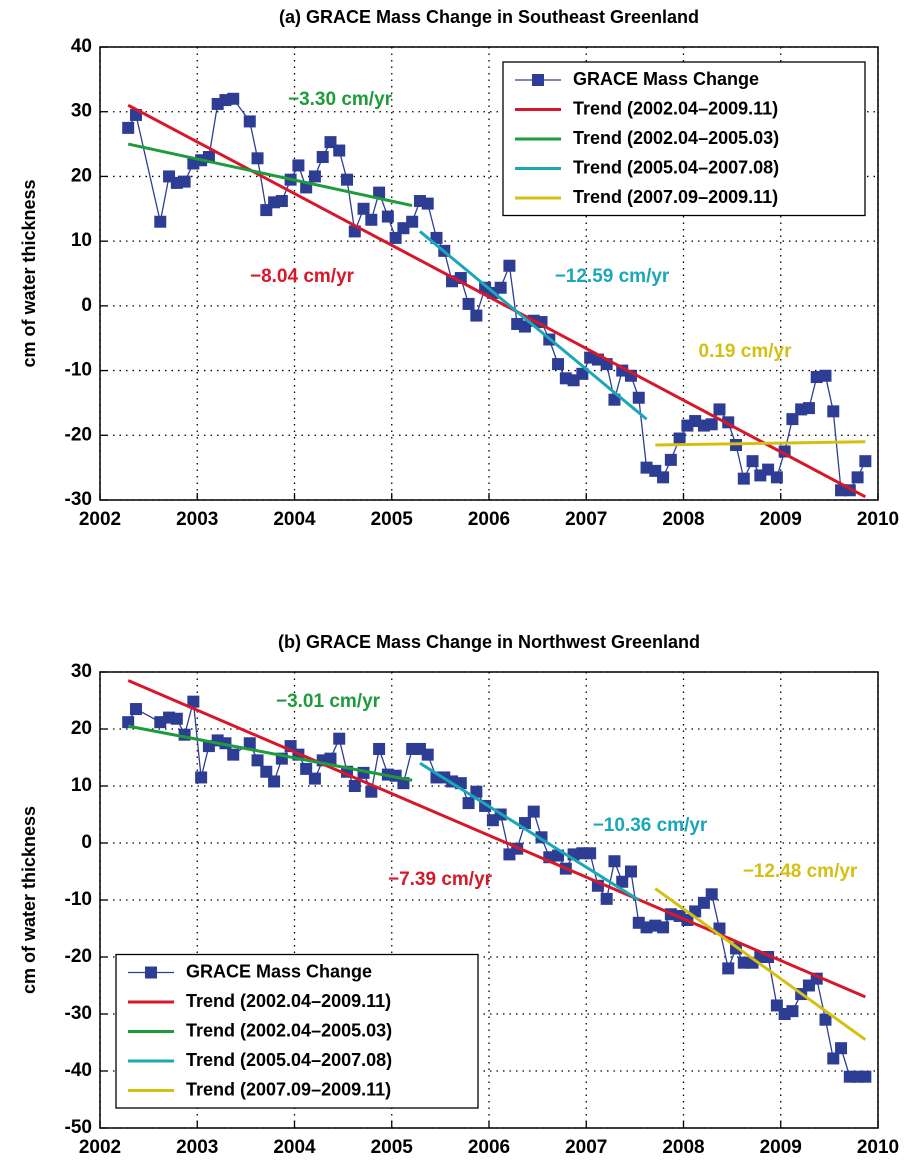 This screenshot has width=912, height=1165. Describe the element at coordinates (81, 111) in the screenshot. I see `y-tick-label: 30` at that location.